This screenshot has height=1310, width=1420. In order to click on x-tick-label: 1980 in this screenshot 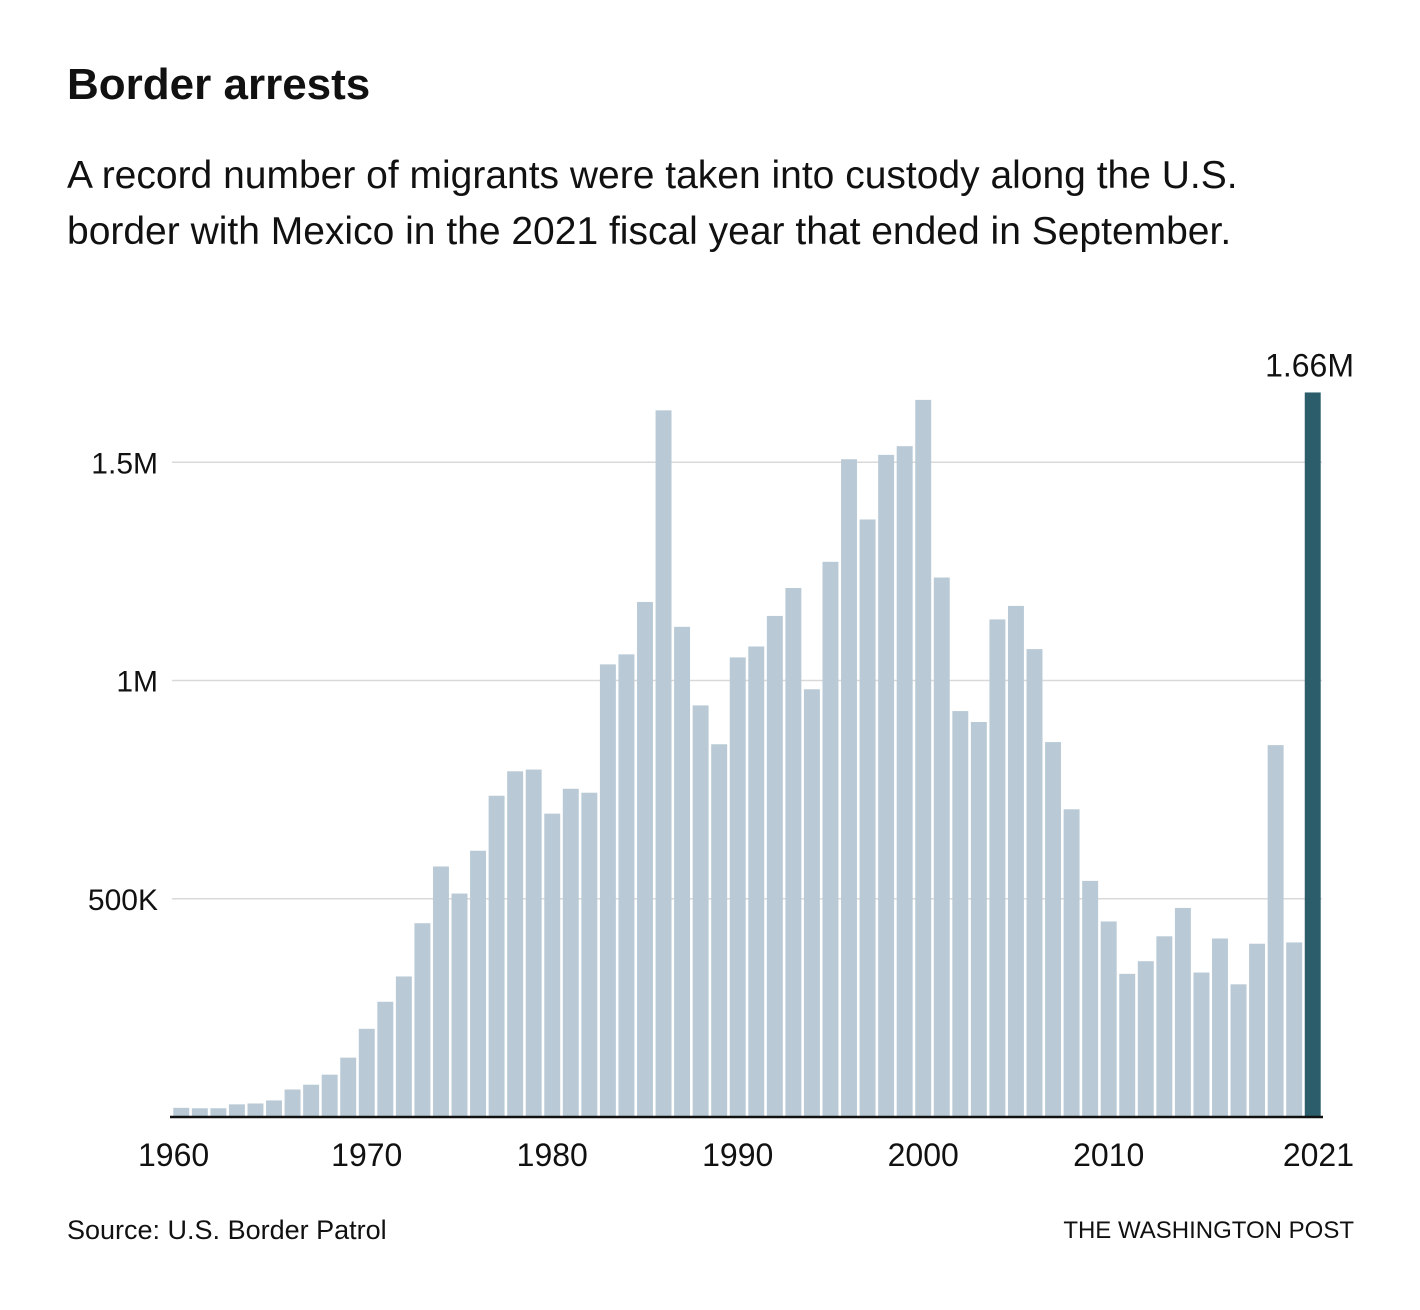, I will do `click(552, 1155)`.